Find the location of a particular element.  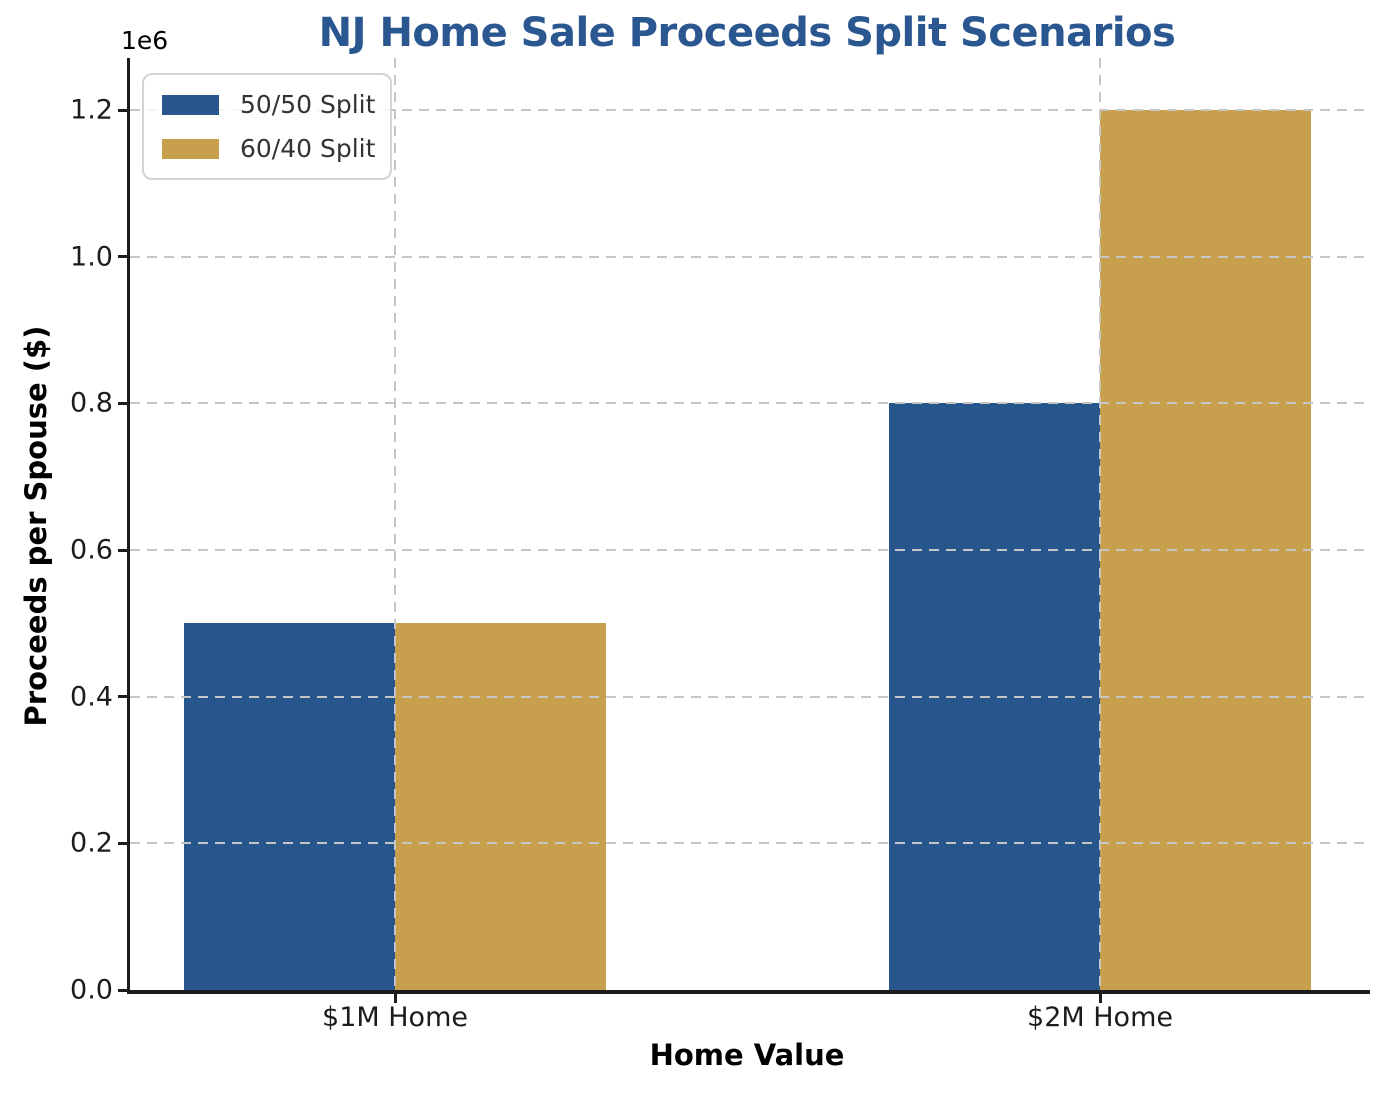

x-tick-label: $2M Home is located at coordinates (1100, 1017).